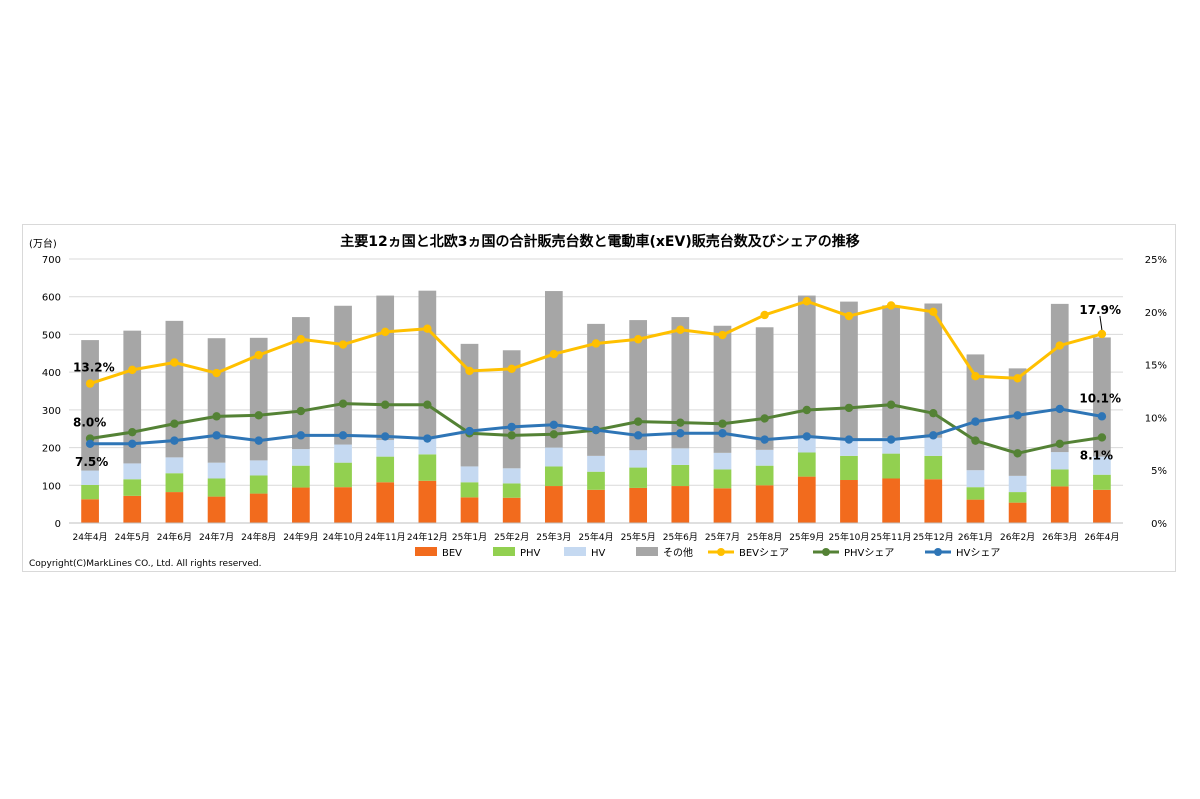  What do you see at coordinates (89, 423) in the screenshot?
I see `share-callout: 8.0%` at bounding box center [89, 423].